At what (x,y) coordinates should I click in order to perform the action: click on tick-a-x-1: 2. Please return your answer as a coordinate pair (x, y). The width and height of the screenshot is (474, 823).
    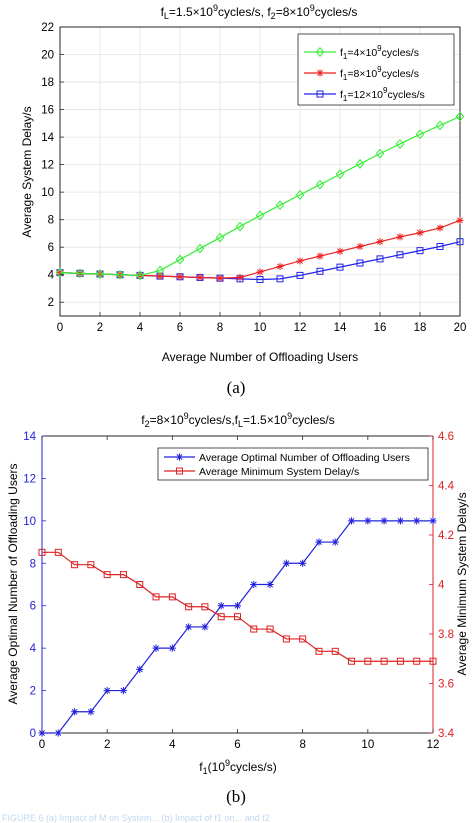
    Looking at the image, I should click on (100, 328).